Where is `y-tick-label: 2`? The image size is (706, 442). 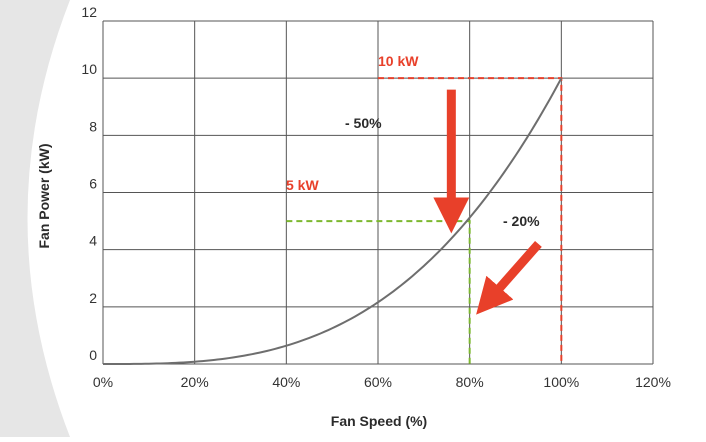 y-tick-label: 2 is located at coordinates (93, 298).